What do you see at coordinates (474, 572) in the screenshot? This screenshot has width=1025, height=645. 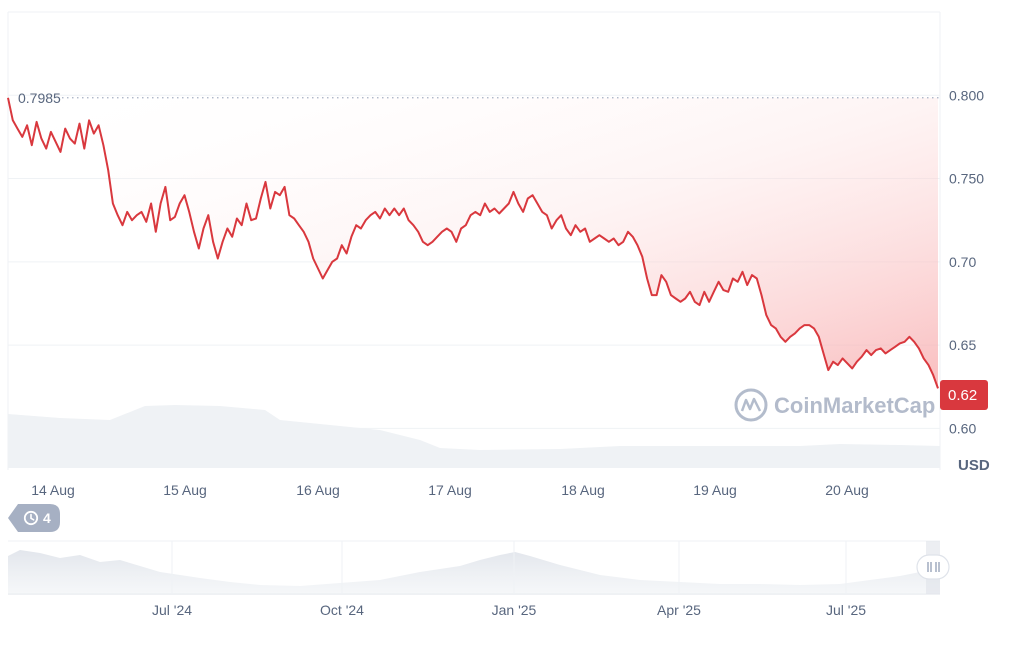 I see `navigator-area` at bounding box center [474, 572].